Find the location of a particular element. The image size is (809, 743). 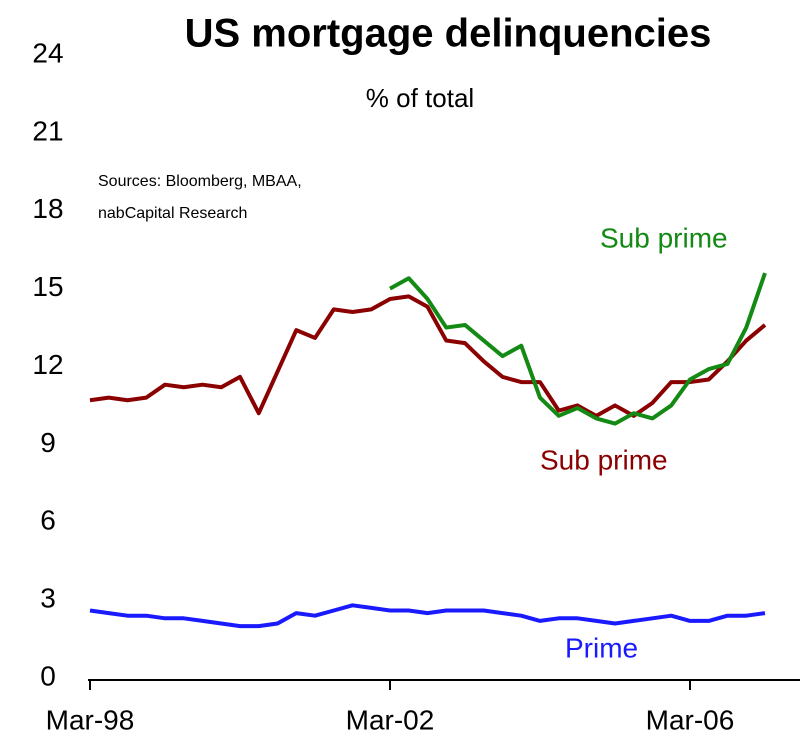

source-note: Sources: Bloomberg, MBAA, is located at coordinates (200, 181).